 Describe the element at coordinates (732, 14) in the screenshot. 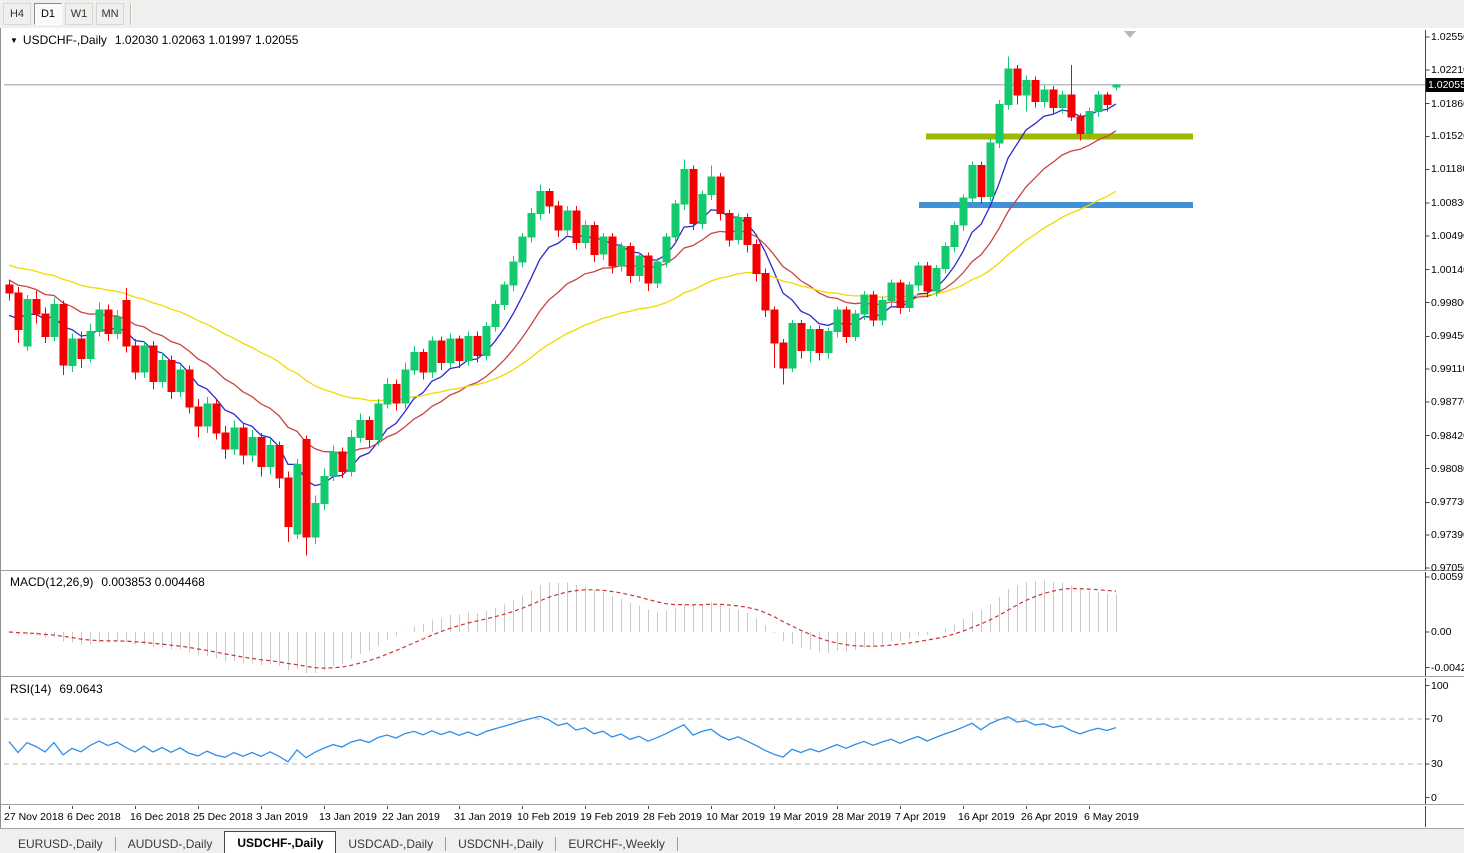

I see `timeframe-toolbar: H4 D1 W1 MN` at that location.